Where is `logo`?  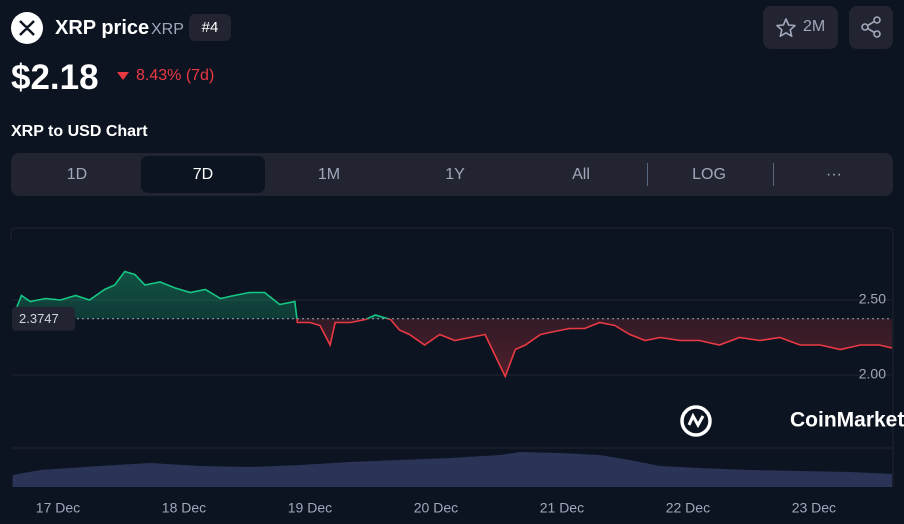 logo is located at coordinates (27, 28).